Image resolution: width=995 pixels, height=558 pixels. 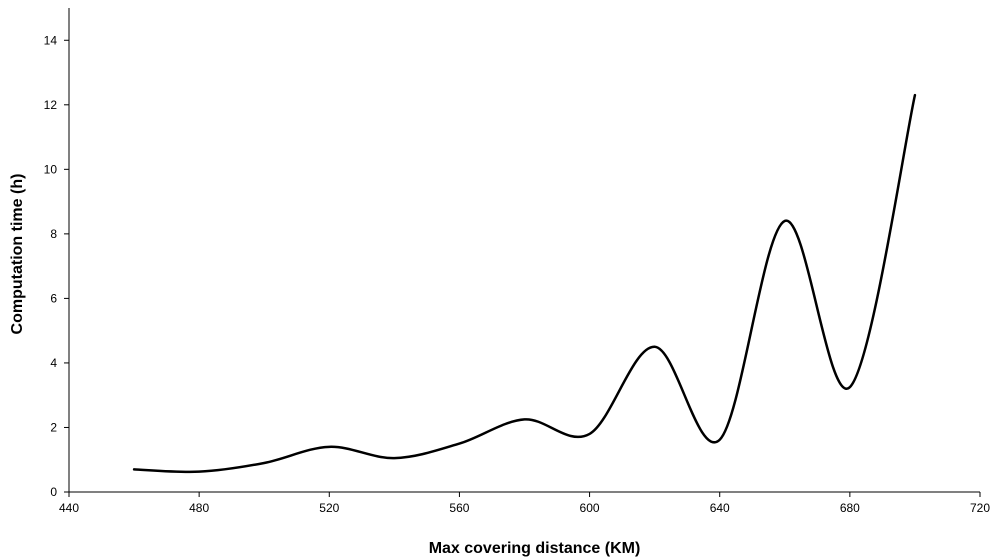 What do you see at coordinates (850, 508) in the screenshot?
I see `x-tick-label: 680` at bounding box center [850, 508].